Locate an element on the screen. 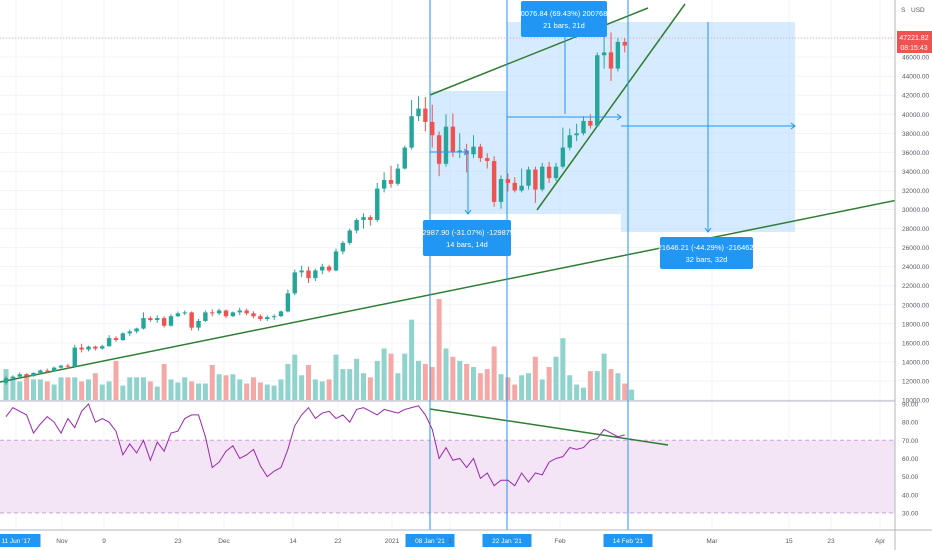 This screenshot has height=550, width=932. time-tick-label: 22 Jan '21 is located at coordinates (507, 541).